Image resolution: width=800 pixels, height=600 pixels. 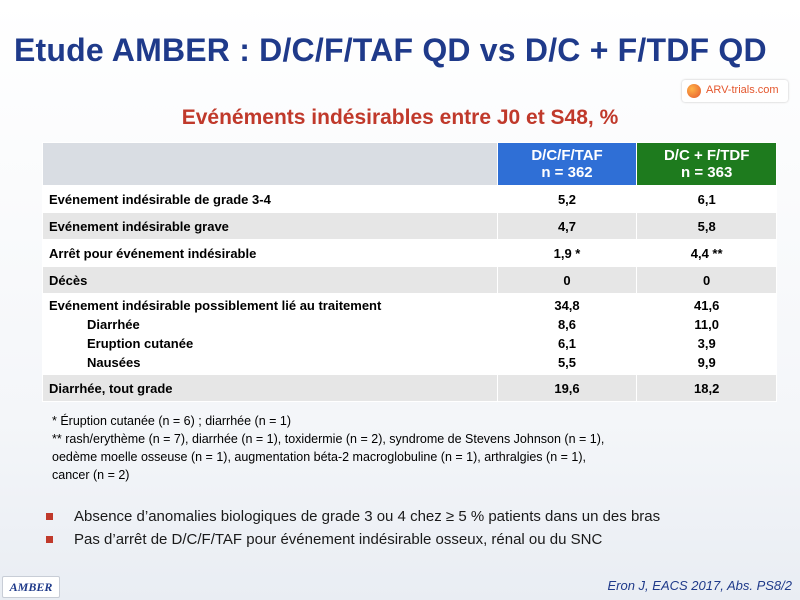 What do you see at coordinates (567, 155) in the screenshot?
I see `col-taf-name: D/C/F/TAF` at bounding box center [567, 155].